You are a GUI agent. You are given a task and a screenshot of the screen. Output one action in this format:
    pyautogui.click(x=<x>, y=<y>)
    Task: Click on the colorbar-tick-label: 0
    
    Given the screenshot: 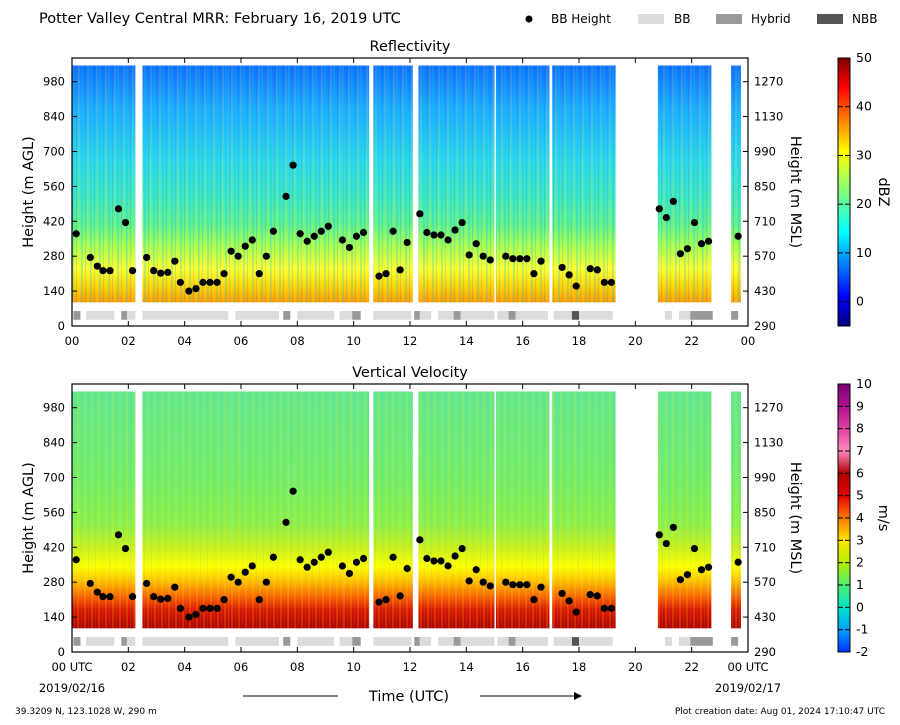 What is the action you would take?
    pyautogui.click(x=860, y=606)
    